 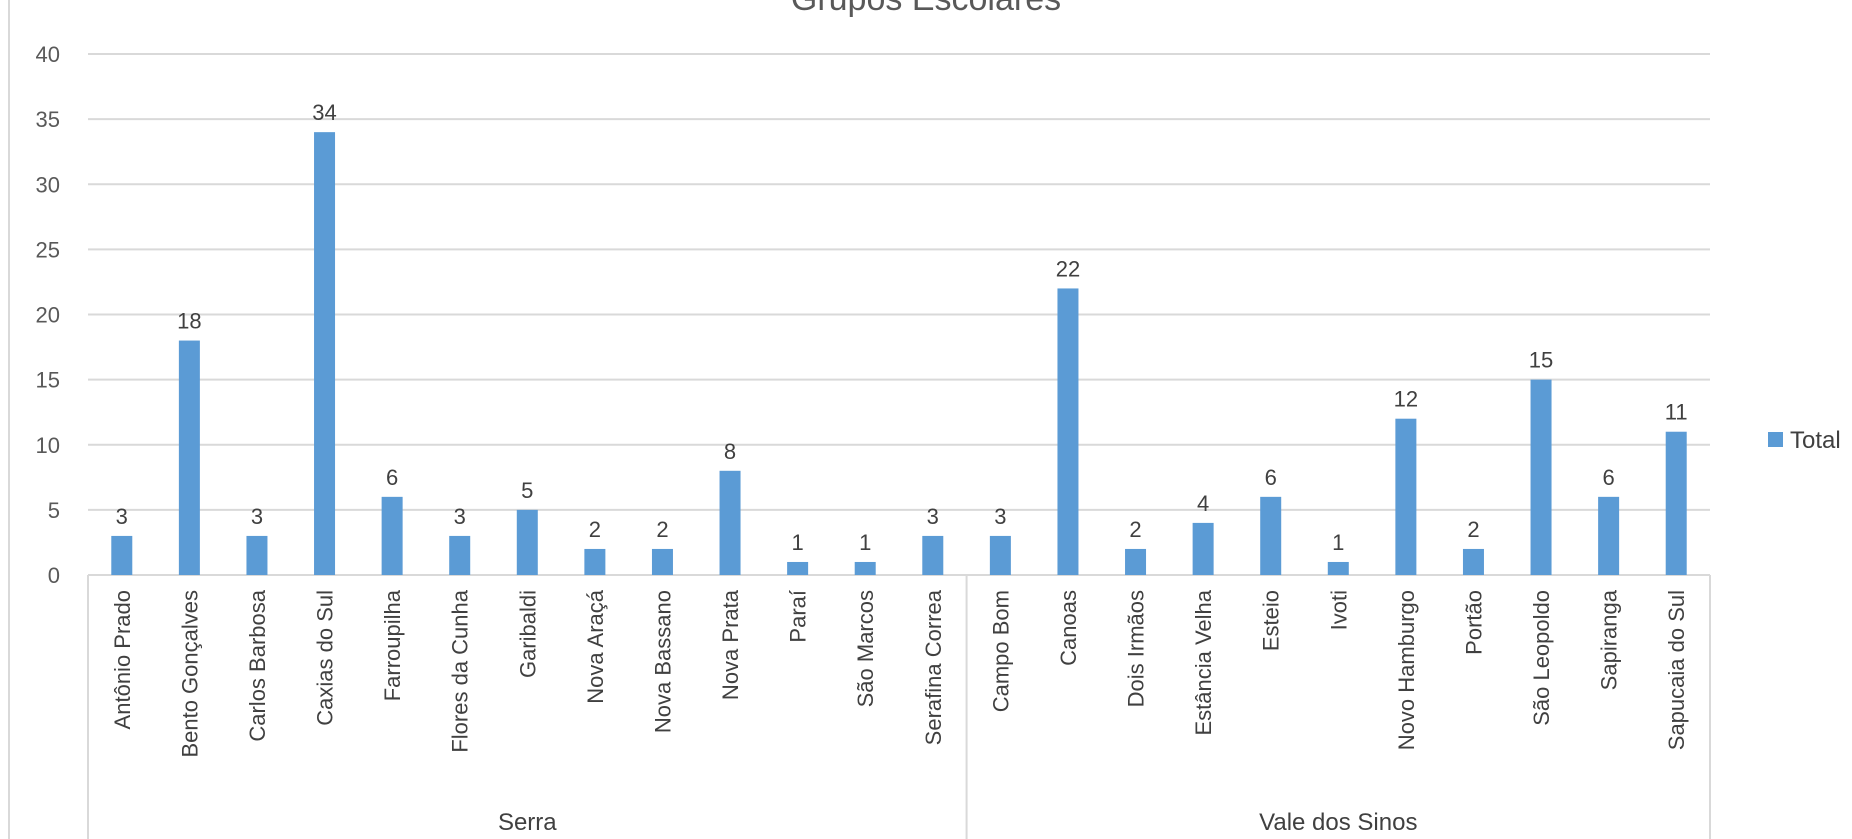 I want to click on category-label: Flores da Cunha, so click(x=460, y=670).